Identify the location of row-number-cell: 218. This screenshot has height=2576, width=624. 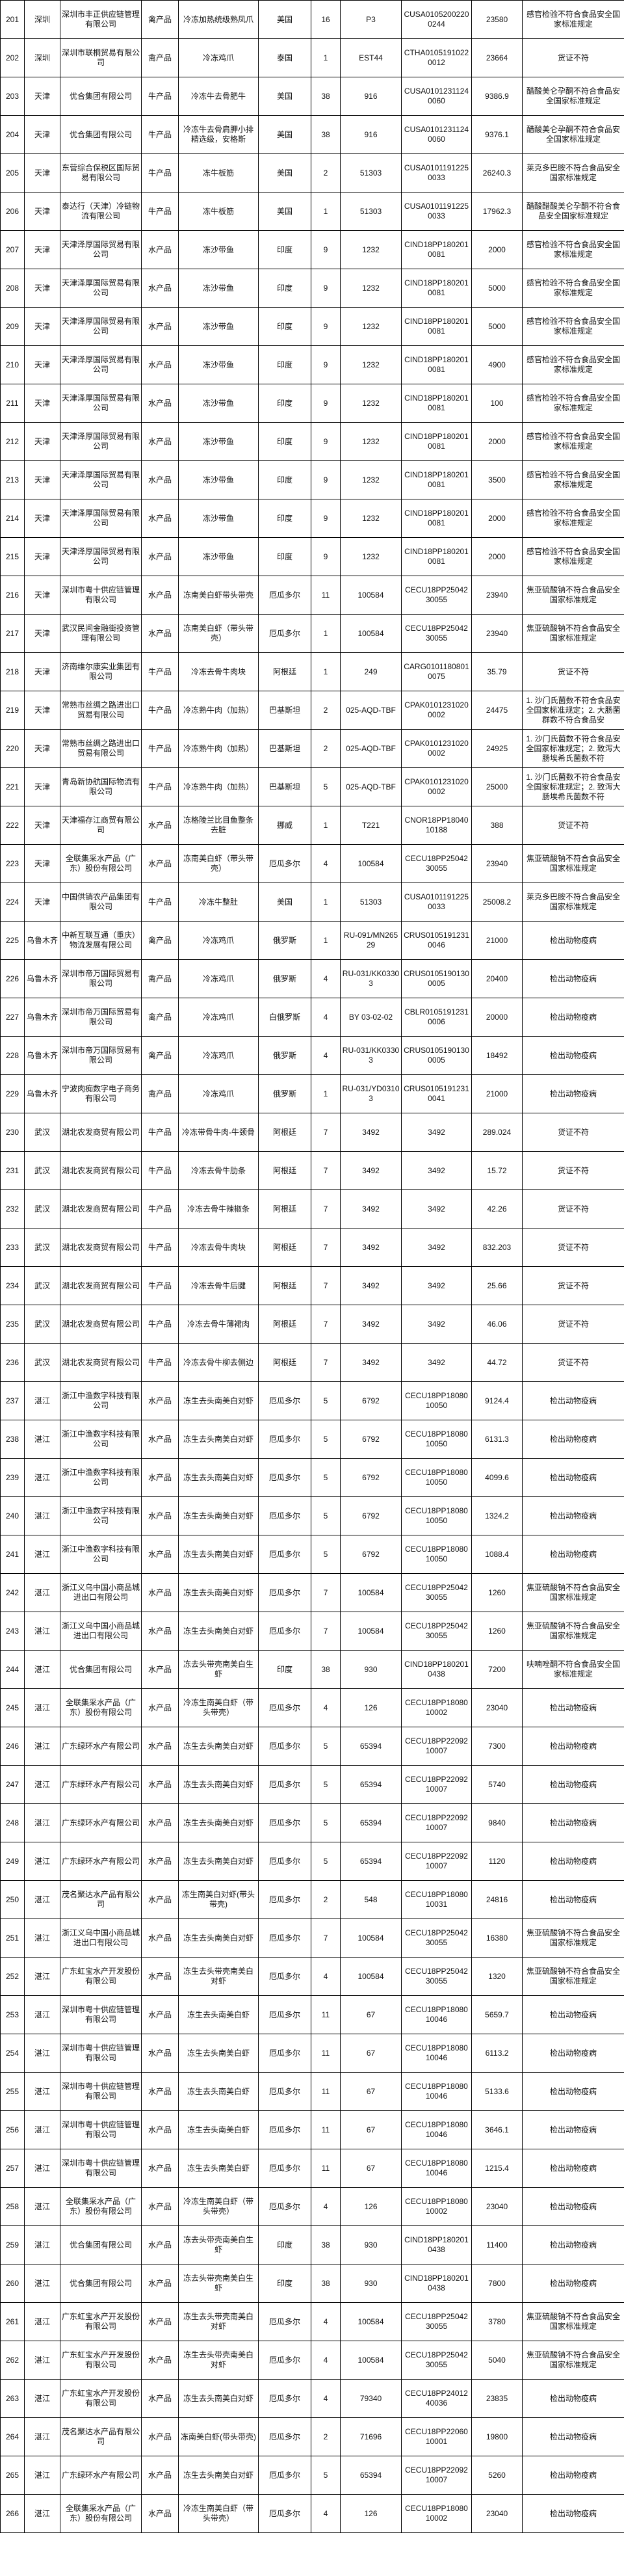
(13, 671).